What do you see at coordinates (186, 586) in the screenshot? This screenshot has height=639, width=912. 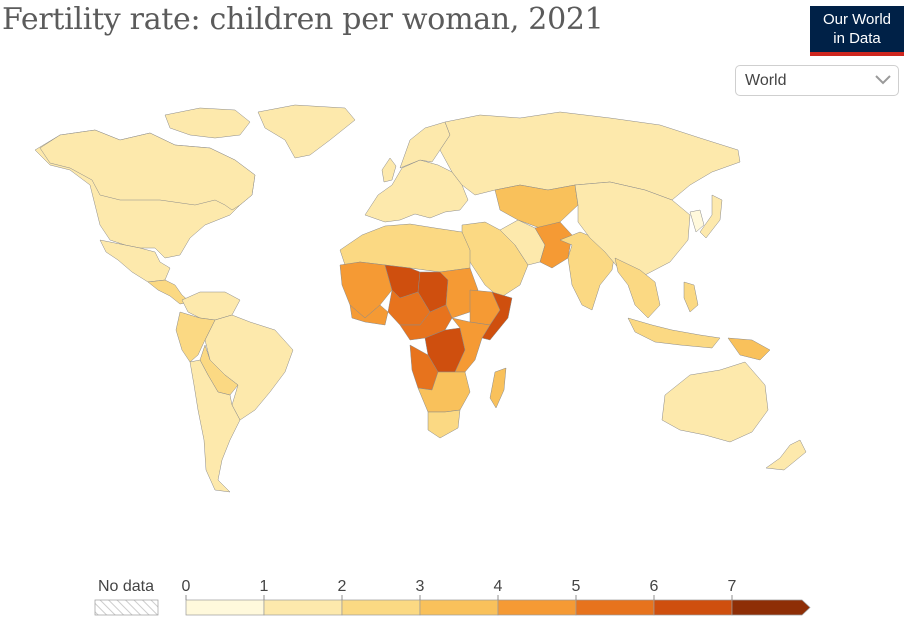 I see `legend-tick-label: 0` at bounding box center [186, 586].